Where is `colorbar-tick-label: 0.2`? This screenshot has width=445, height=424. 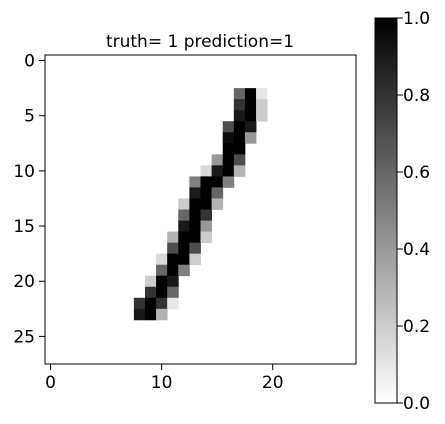
colorbar-tick-label: 0.2 is located at coordinates (416, 327).